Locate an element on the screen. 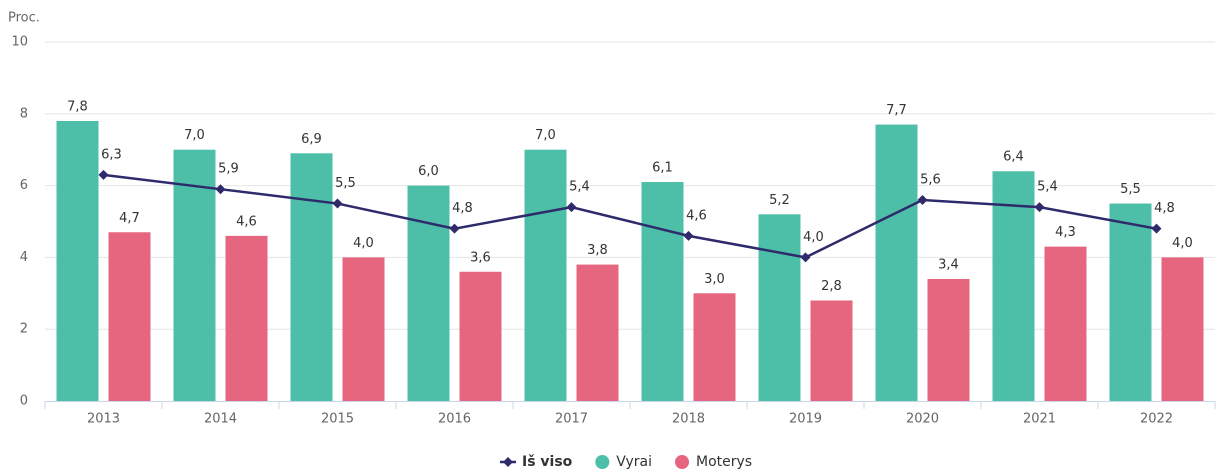 This screenshot has height=470, width=1225. bar-label: 5,5 is located at coordinates (1130, 189).